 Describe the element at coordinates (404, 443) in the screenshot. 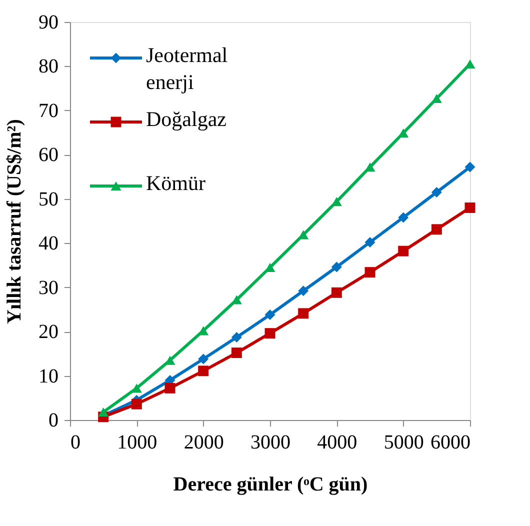

I see `x-tick-label: 5000` at that location.